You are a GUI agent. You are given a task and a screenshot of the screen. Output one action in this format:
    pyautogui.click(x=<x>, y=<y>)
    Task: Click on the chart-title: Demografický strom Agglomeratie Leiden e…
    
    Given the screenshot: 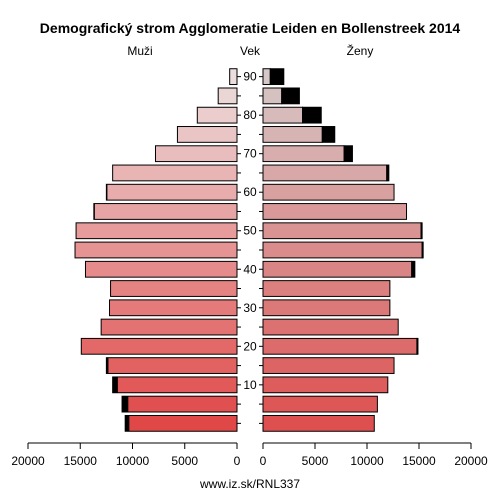 What is the action you would take?
    pyautogui.click(x=250, y=28)
    